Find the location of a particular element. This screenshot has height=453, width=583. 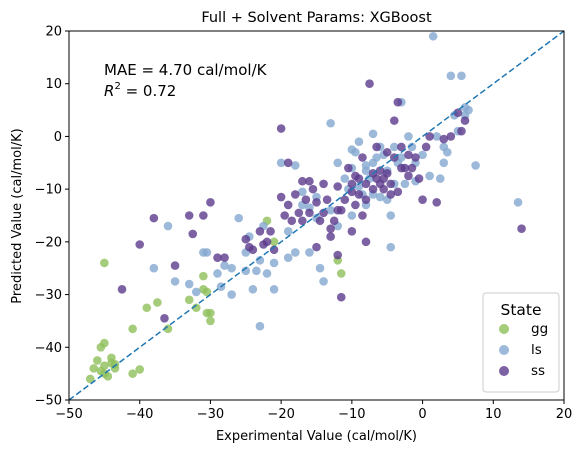

x-tick-label: −20 is located at coordinates (280, 414).